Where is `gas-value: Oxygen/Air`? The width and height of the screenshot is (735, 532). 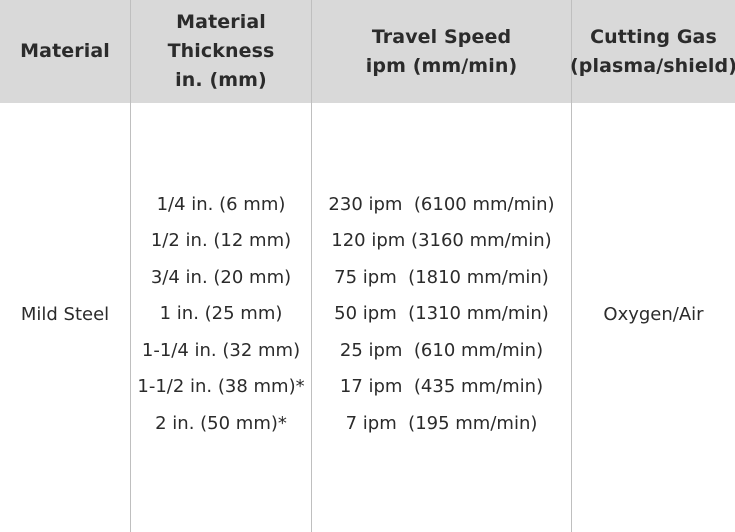 gas-value: Oxygen/Air is located at coordinates (653, 314).